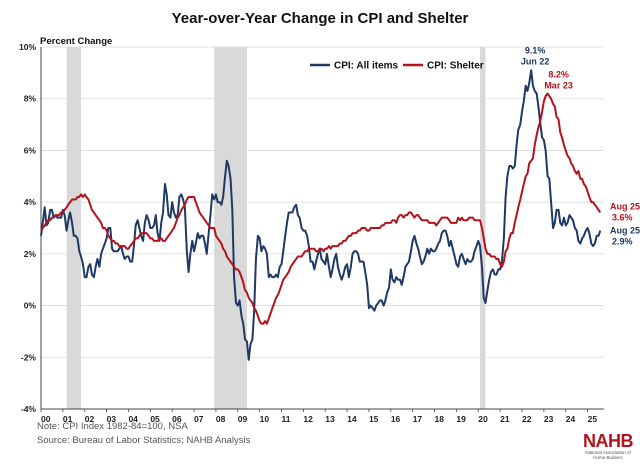 This screenshot has height=464, width=640. I want to click on y-tick-label: 2%, so click(30, 254).